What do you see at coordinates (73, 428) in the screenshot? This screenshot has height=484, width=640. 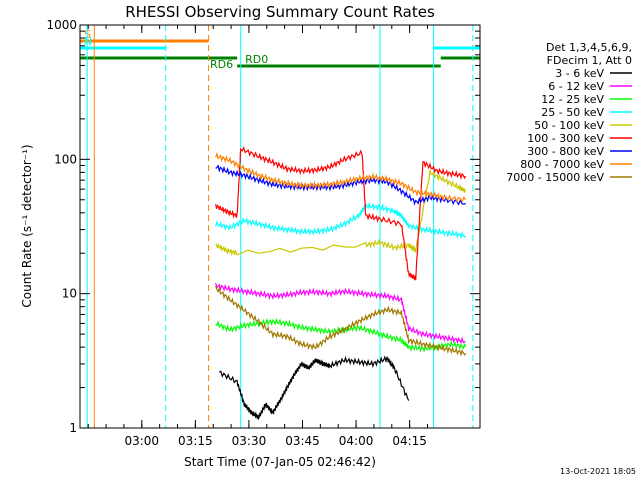 I see `y-tick-label: 1` at bounding box center [73, 428].